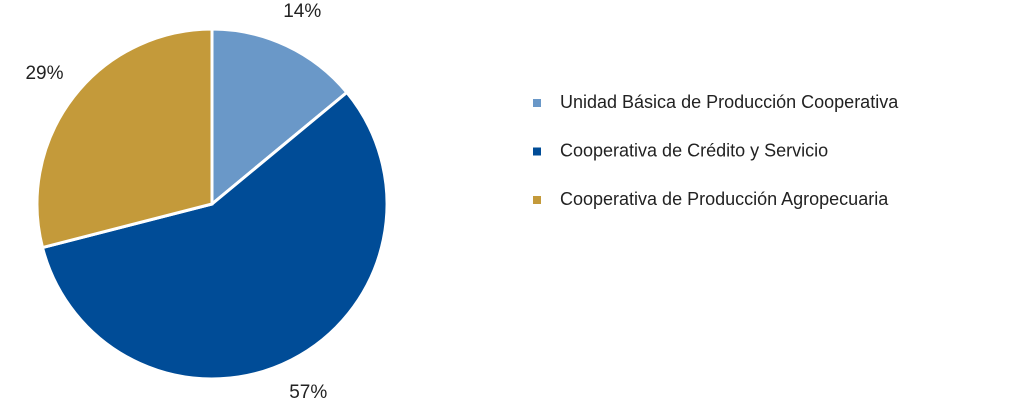 This screenshot has height=405, width=1013. Describe the element at coordinates (724, 199) in the screenshot. I see `legend-text: Cooperativa de Producción Agropecuaria` at that location.